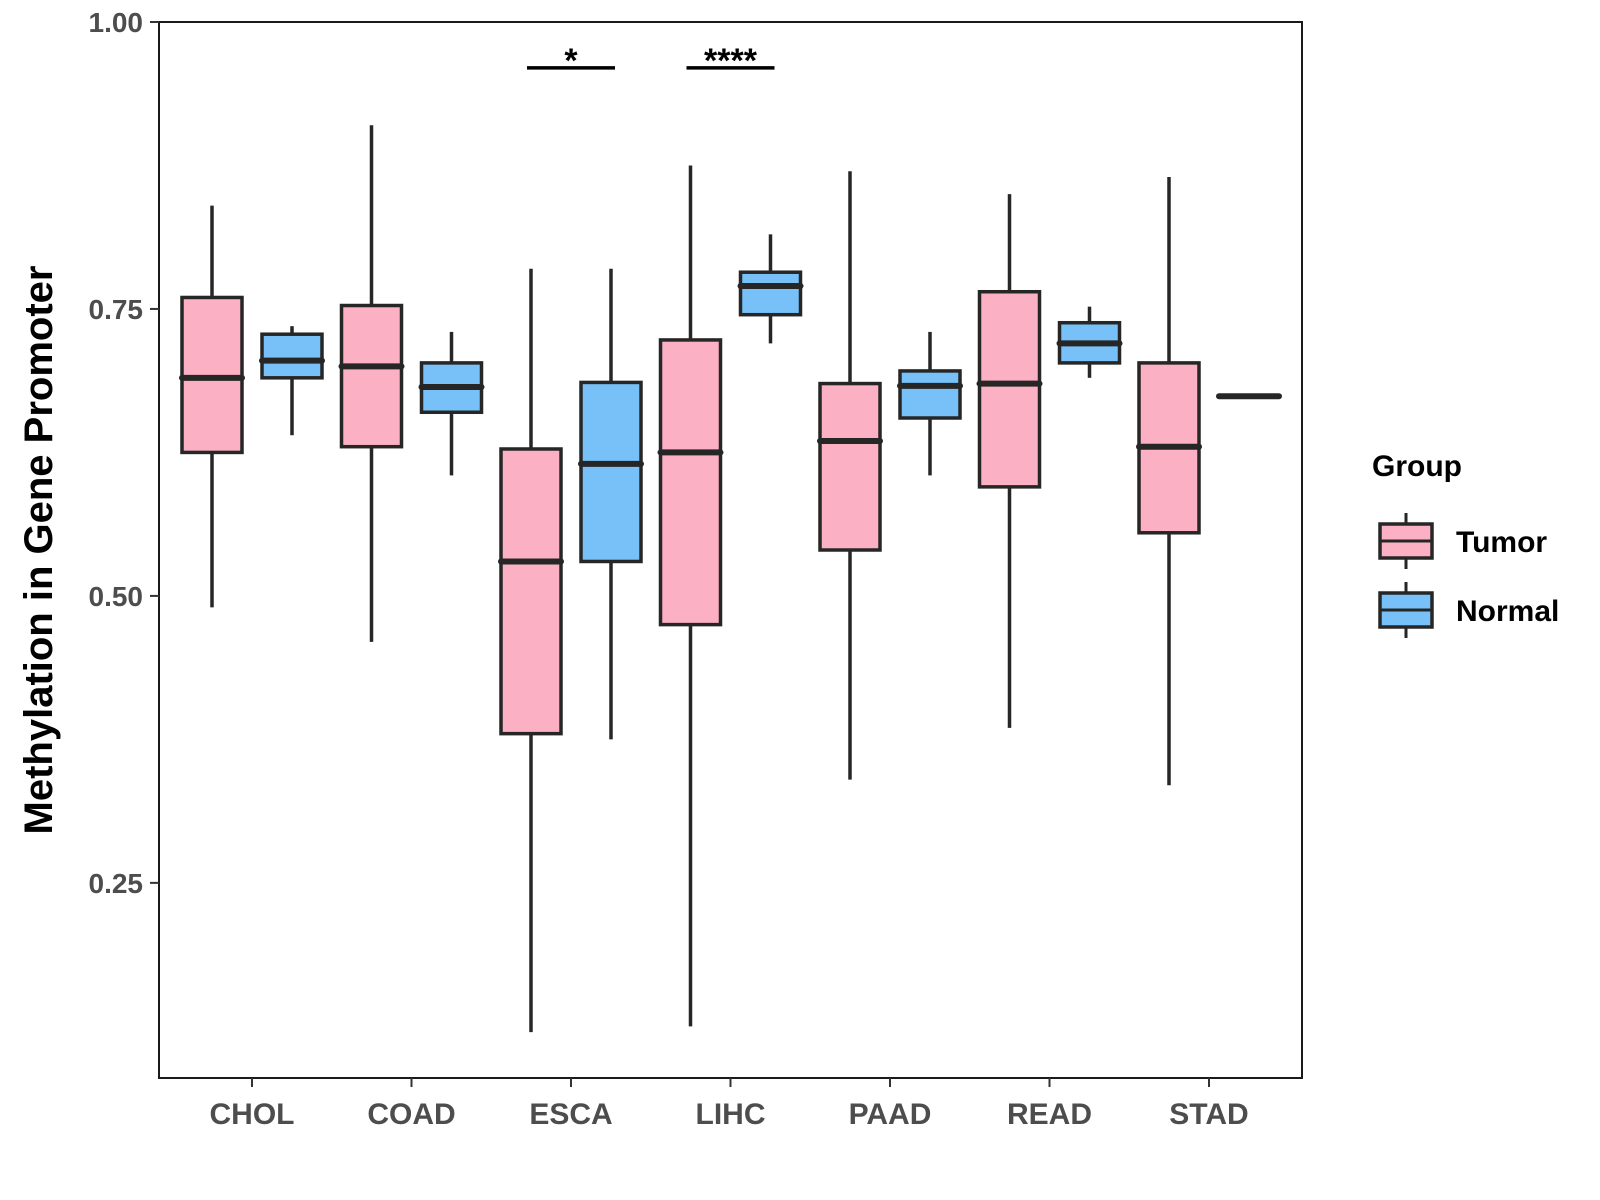  I want to click on significance-esca: *, so click(571, 61).